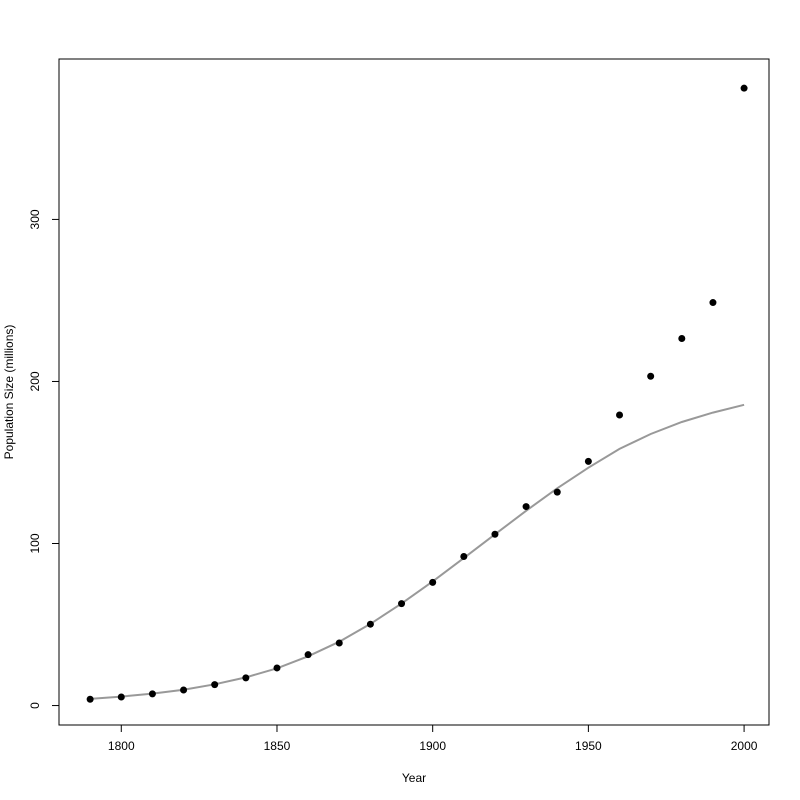 The height and width of the screenshot is (800, 800). I want to click on x-axis: 1800 1850 1900 1950 2000, so click(433, 738).